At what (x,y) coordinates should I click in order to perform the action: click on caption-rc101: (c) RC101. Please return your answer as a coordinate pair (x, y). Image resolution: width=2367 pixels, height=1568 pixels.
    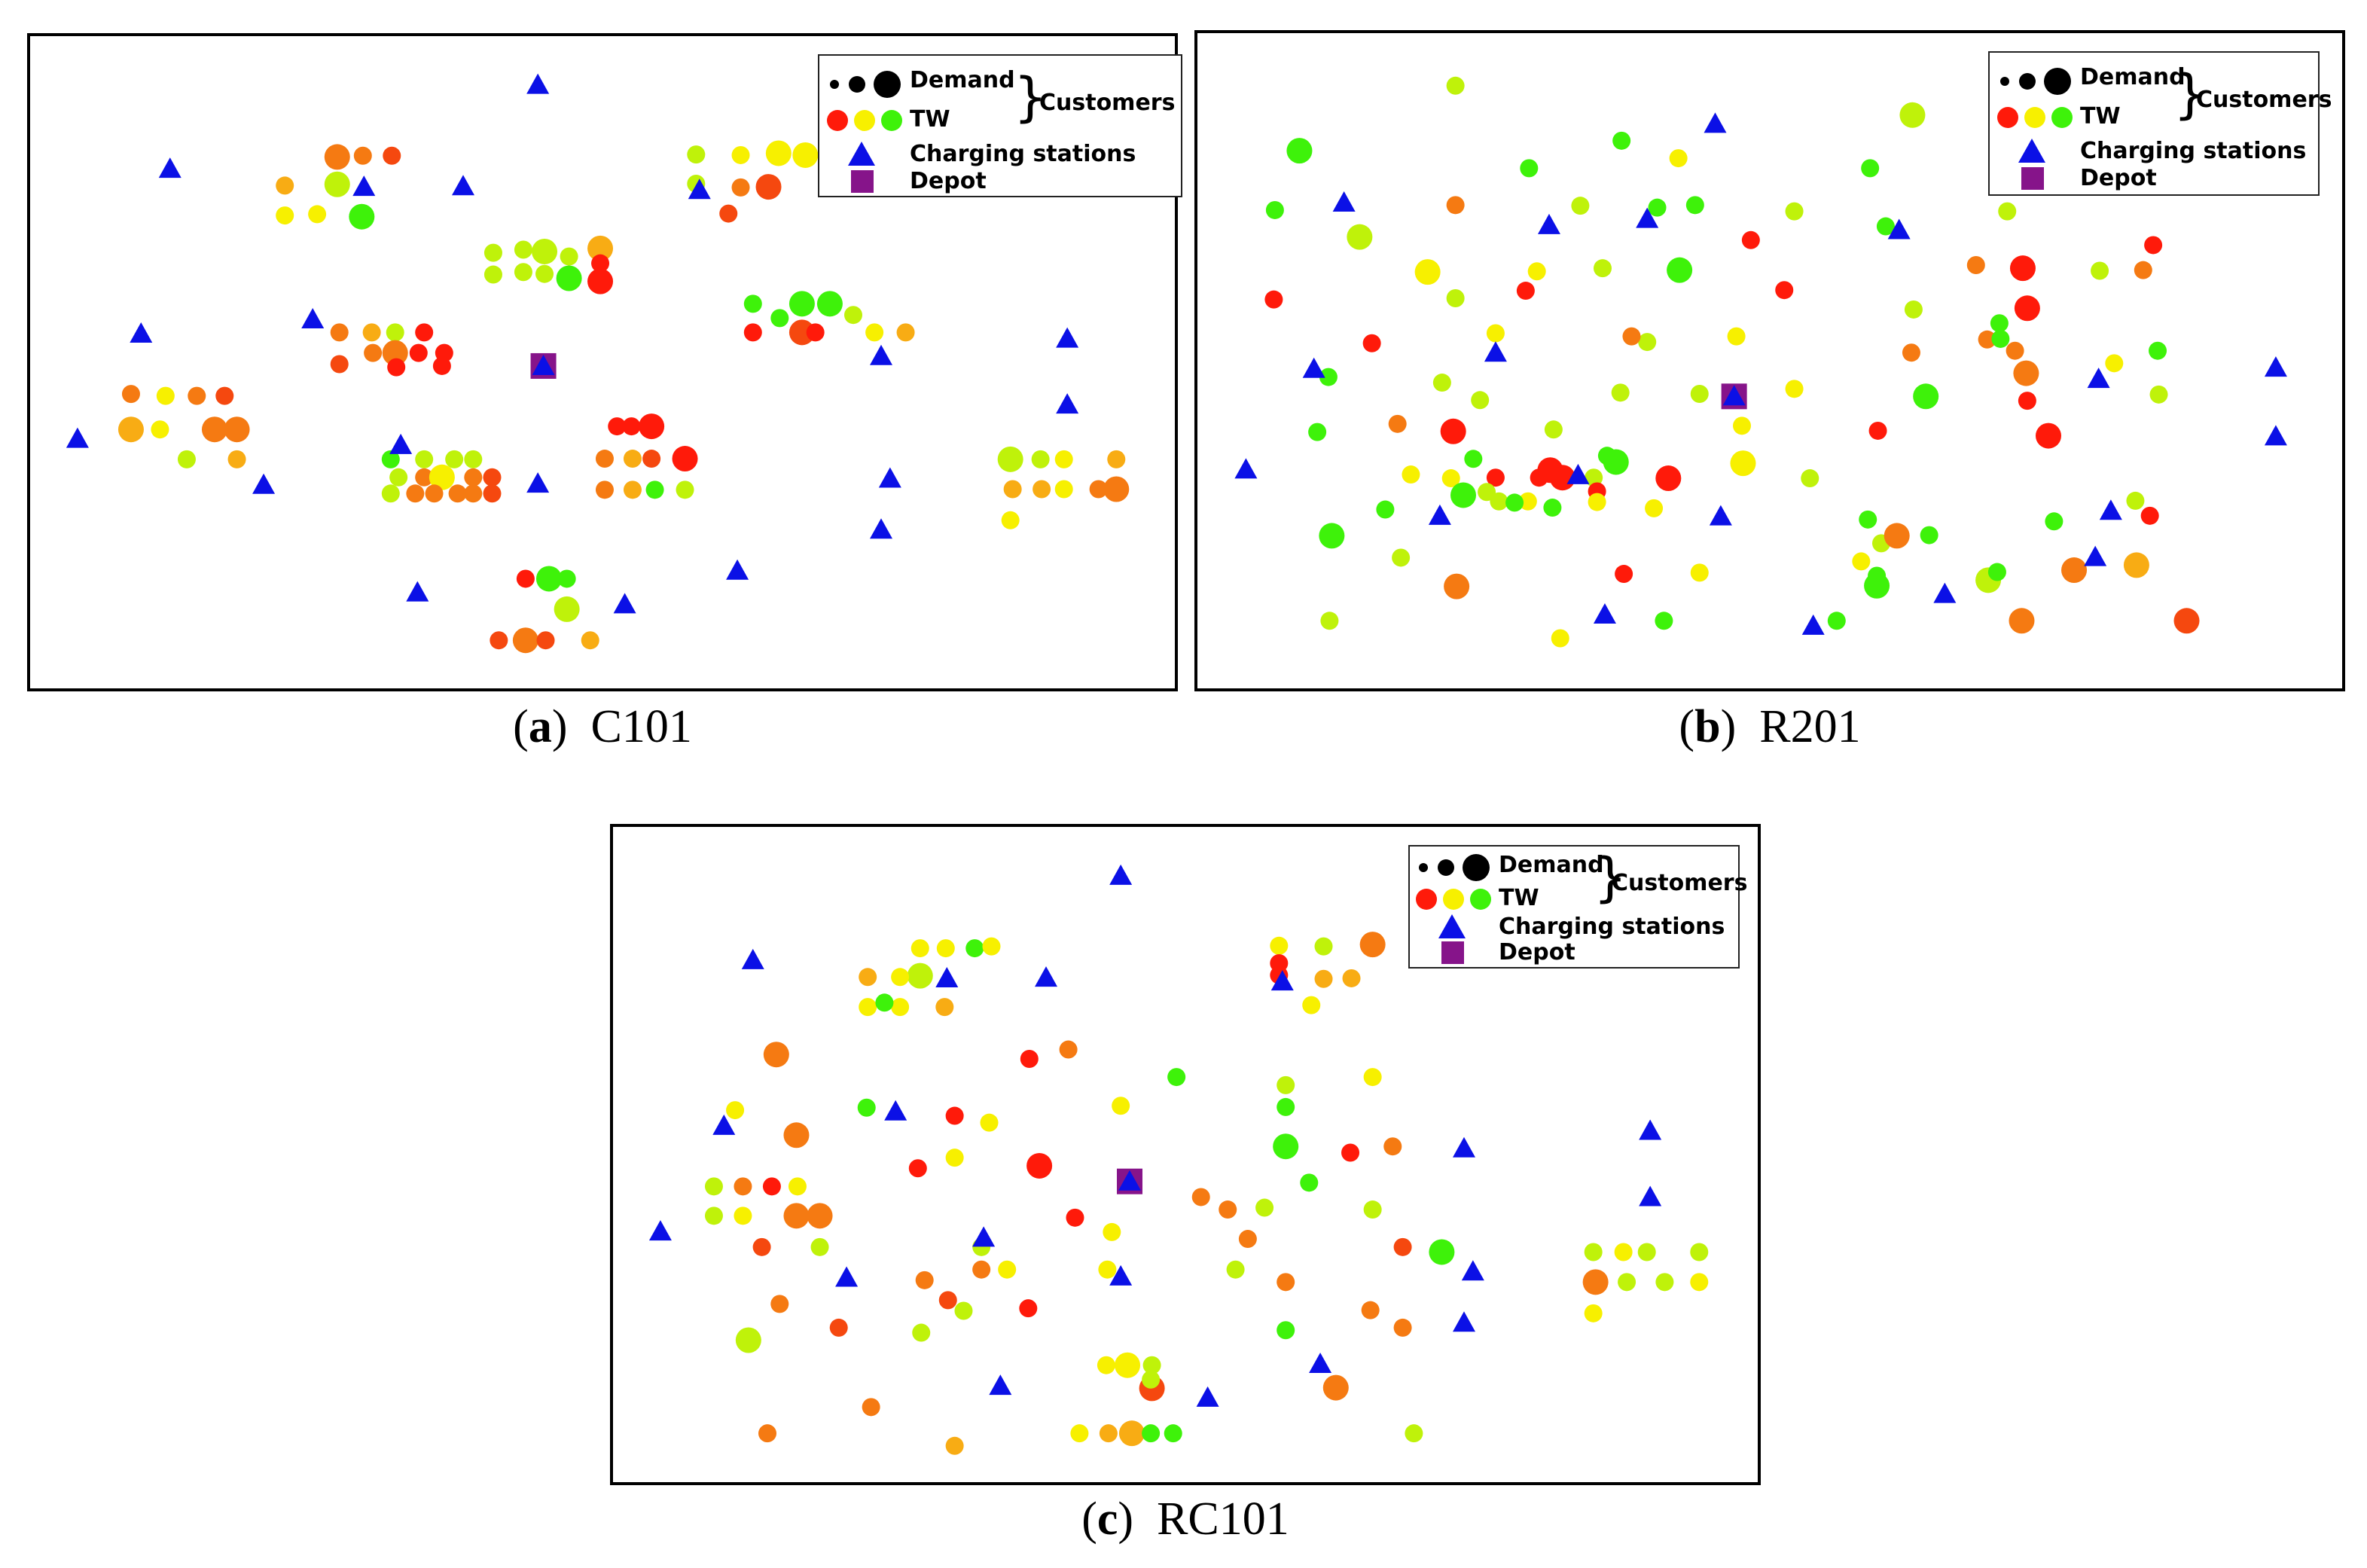
    Looking at the image, I should click on (1185, 1519).